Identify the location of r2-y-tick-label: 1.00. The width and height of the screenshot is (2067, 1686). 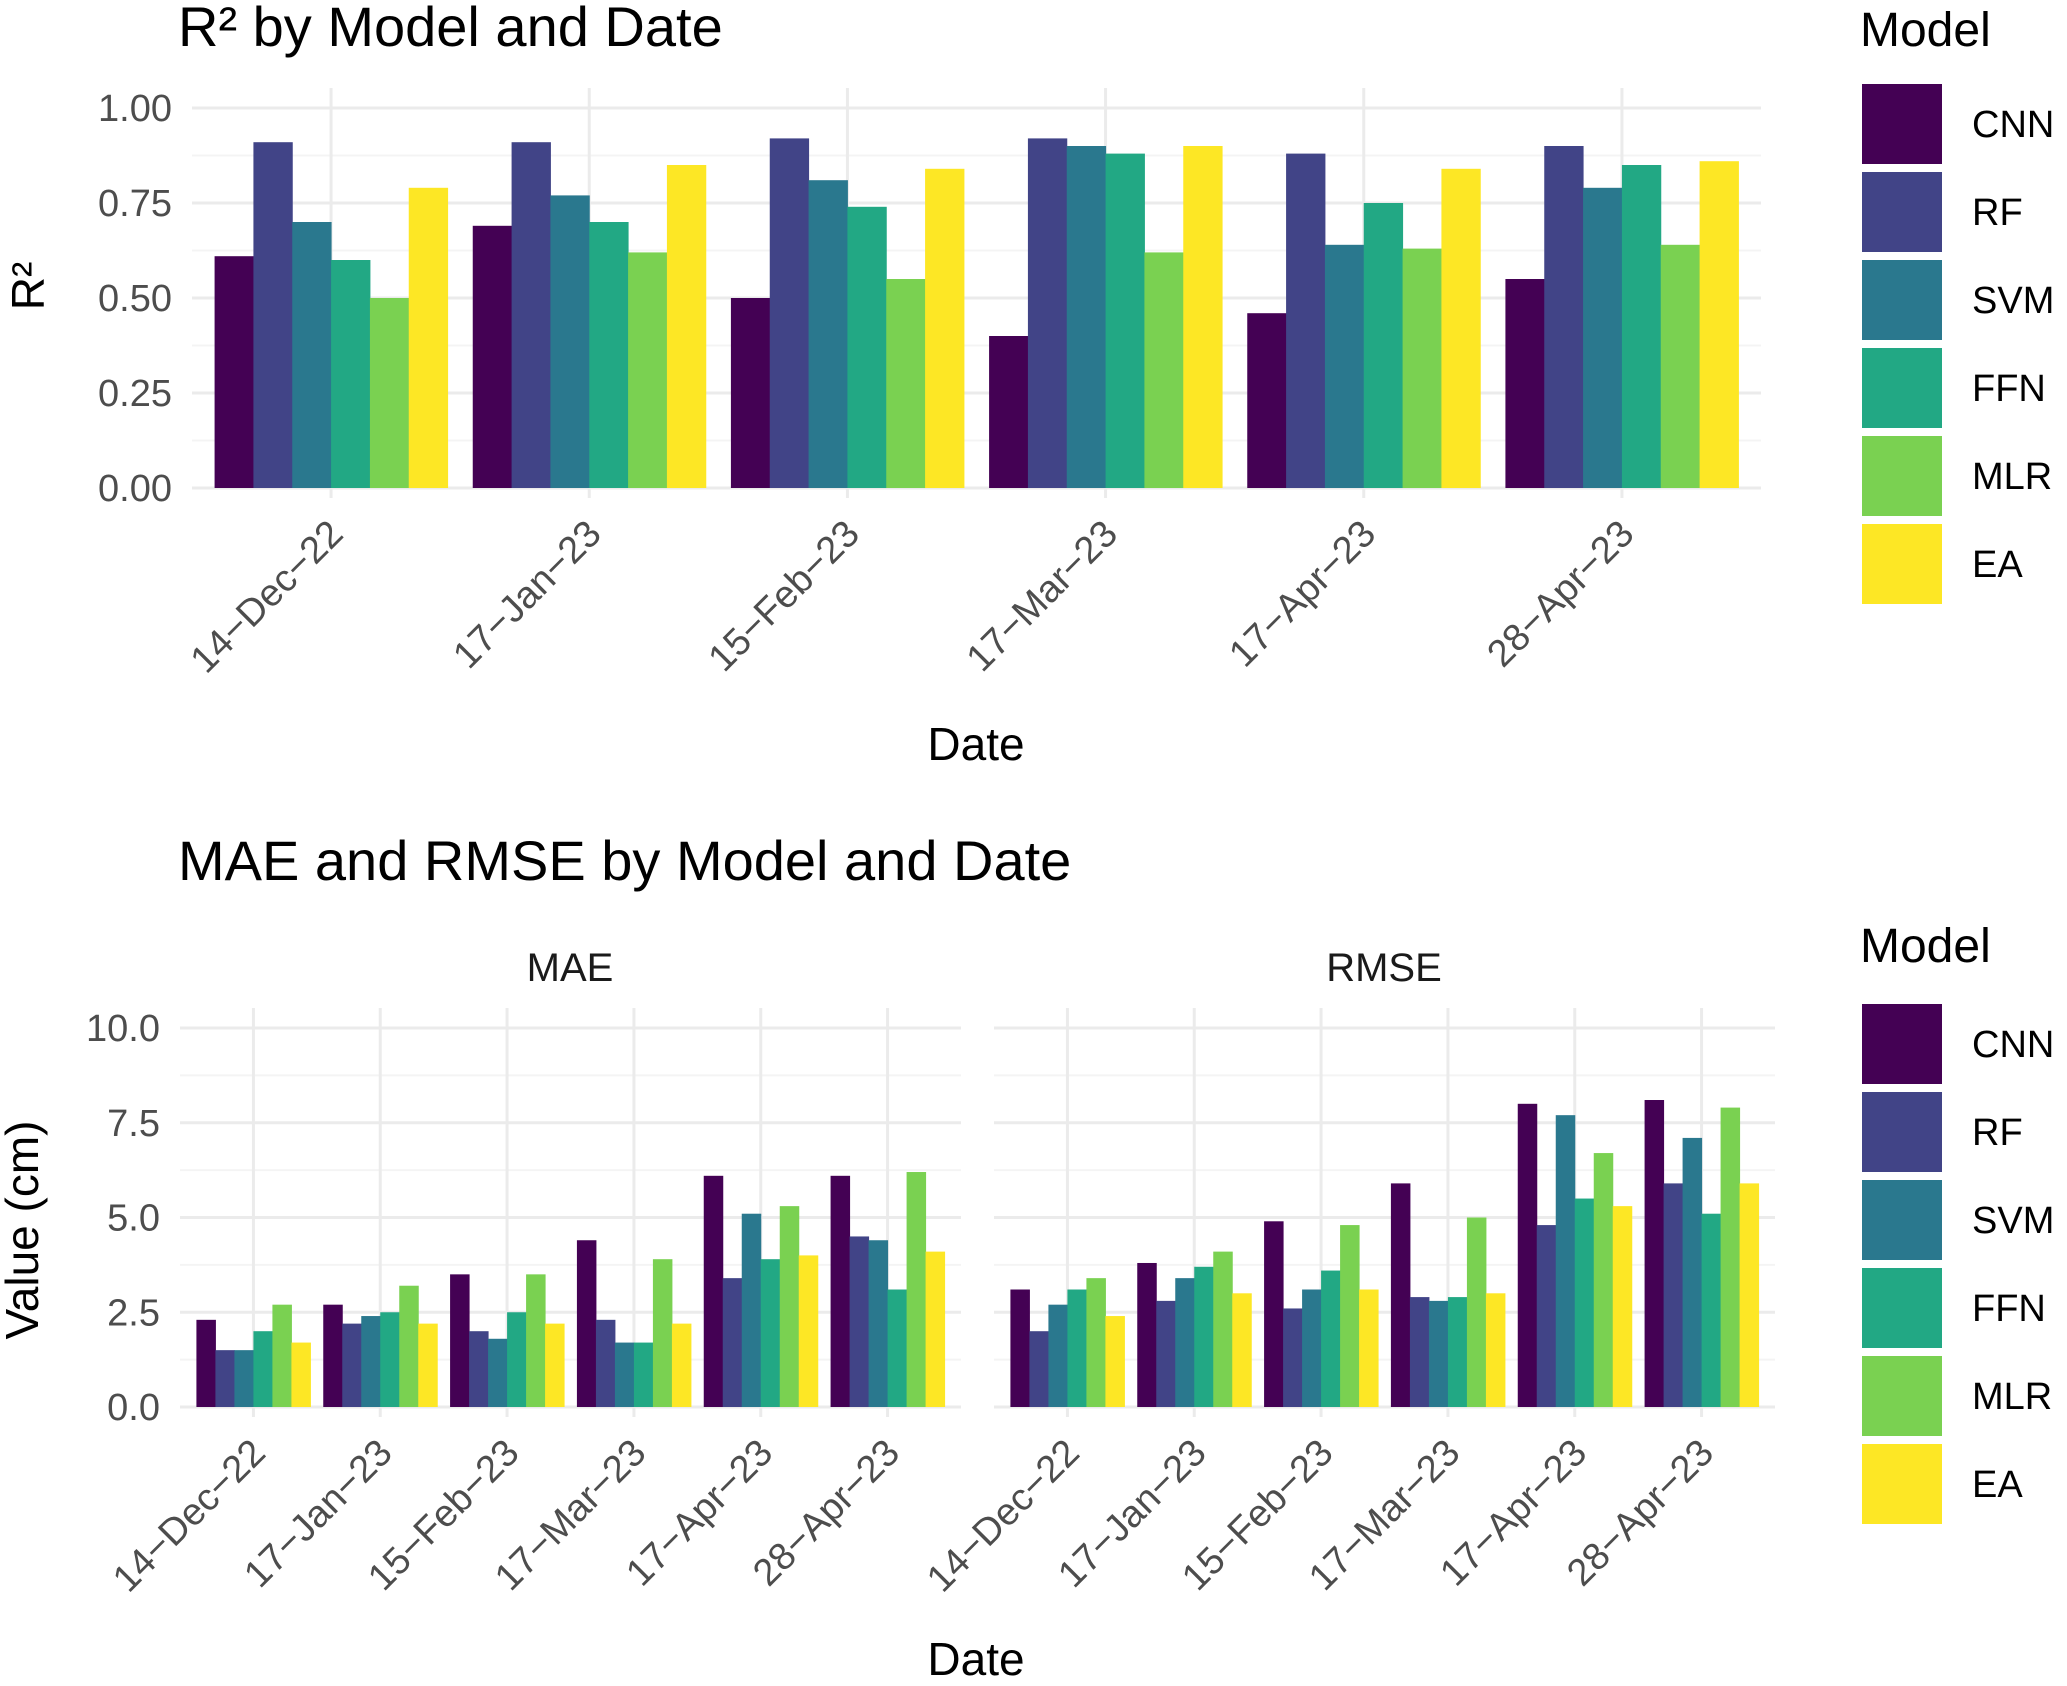
(135, 109).